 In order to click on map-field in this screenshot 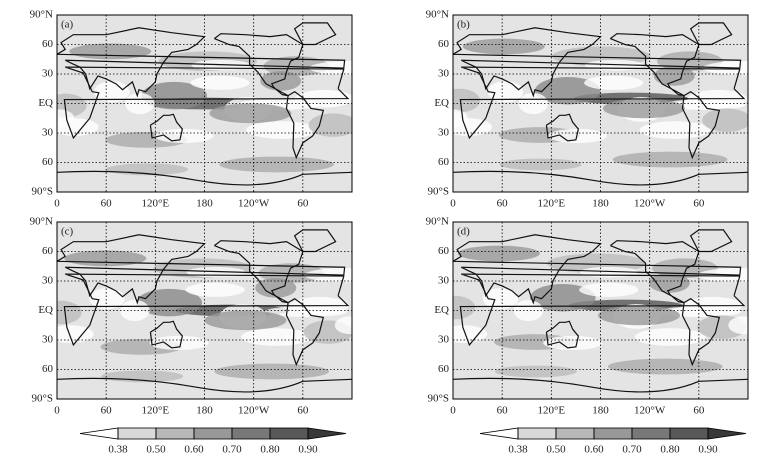, I will do `click(600, 103)`.